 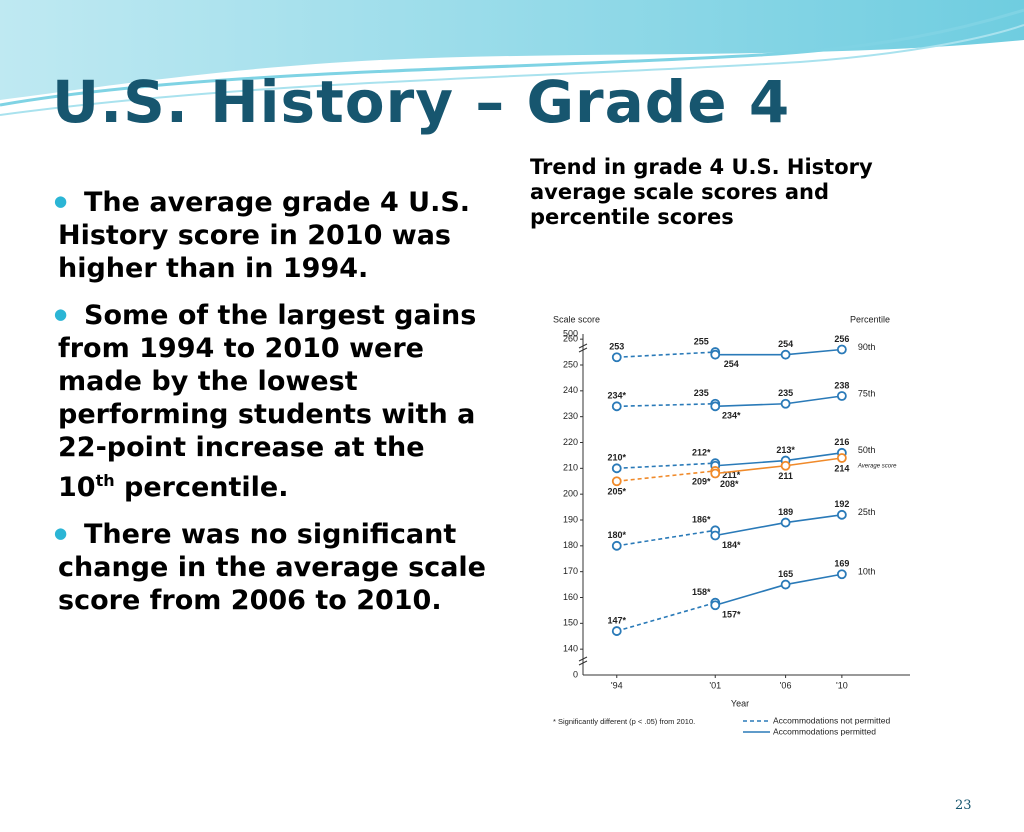 I want to click on y-tick-label: 150, so click(x=570, y=623).